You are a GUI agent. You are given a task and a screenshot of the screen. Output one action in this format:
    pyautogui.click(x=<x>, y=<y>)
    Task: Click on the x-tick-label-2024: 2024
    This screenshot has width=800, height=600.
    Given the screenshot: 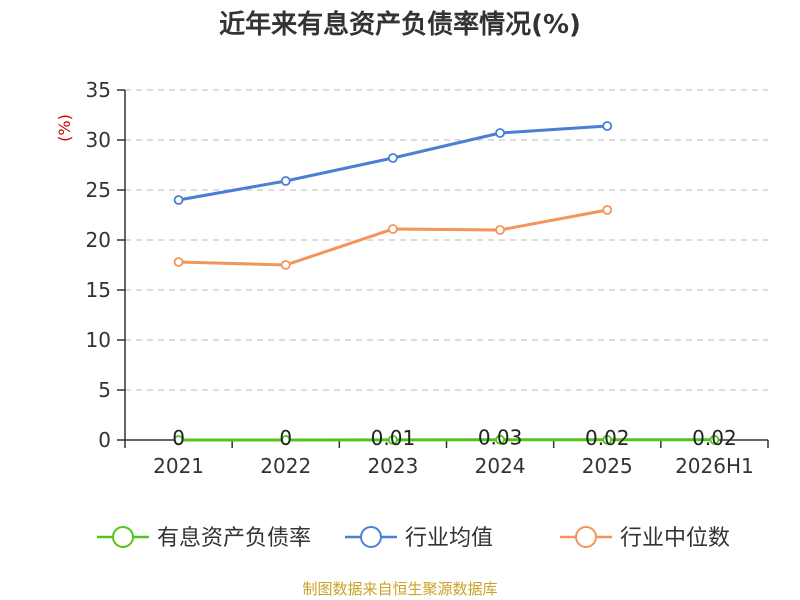 What is the action you would take?
    pyautogui.click(x=500, y=466)
    